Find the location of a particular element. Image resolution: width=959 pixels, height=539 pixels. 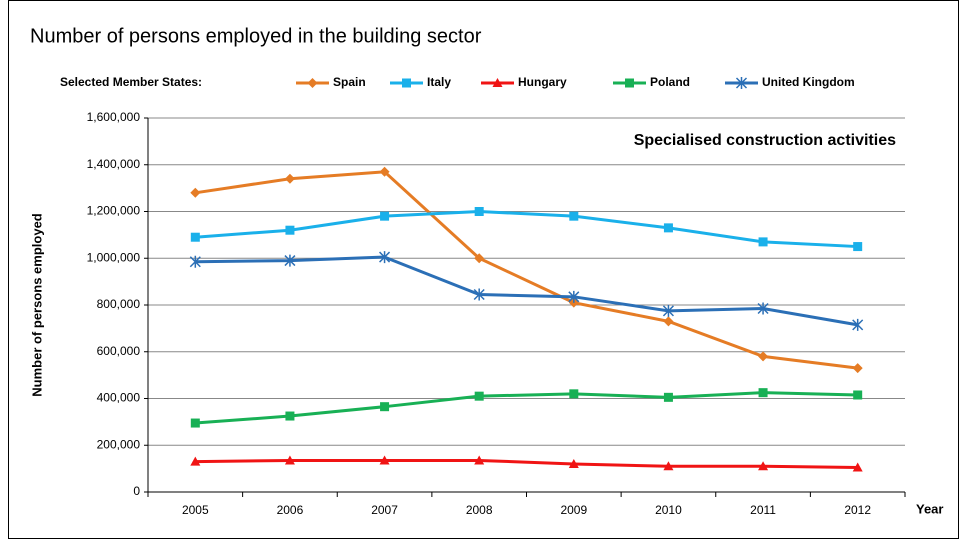

x-axis-label: Year is located at coordinates (929, 508).